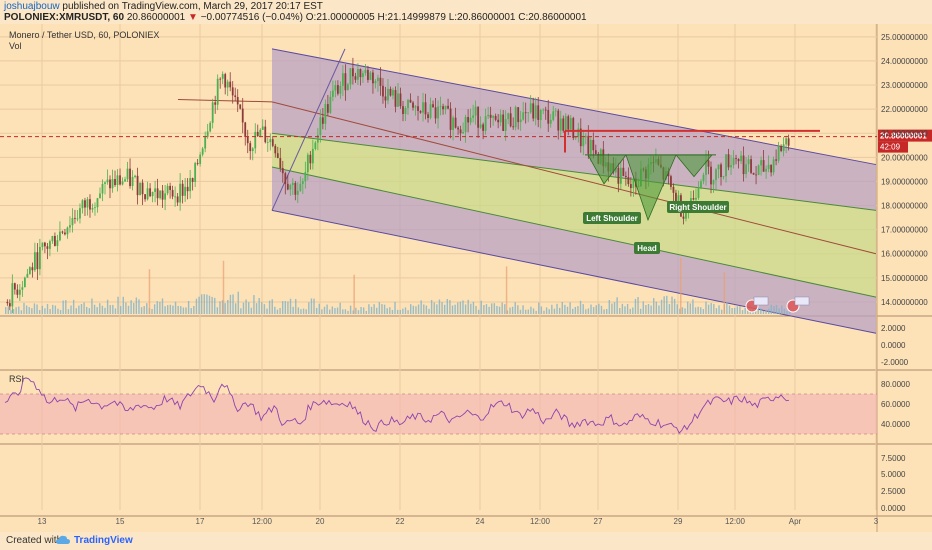 This screenshot has width=932, height=550. I want to click on tradingview-link: TradingView, so click(103, 540).